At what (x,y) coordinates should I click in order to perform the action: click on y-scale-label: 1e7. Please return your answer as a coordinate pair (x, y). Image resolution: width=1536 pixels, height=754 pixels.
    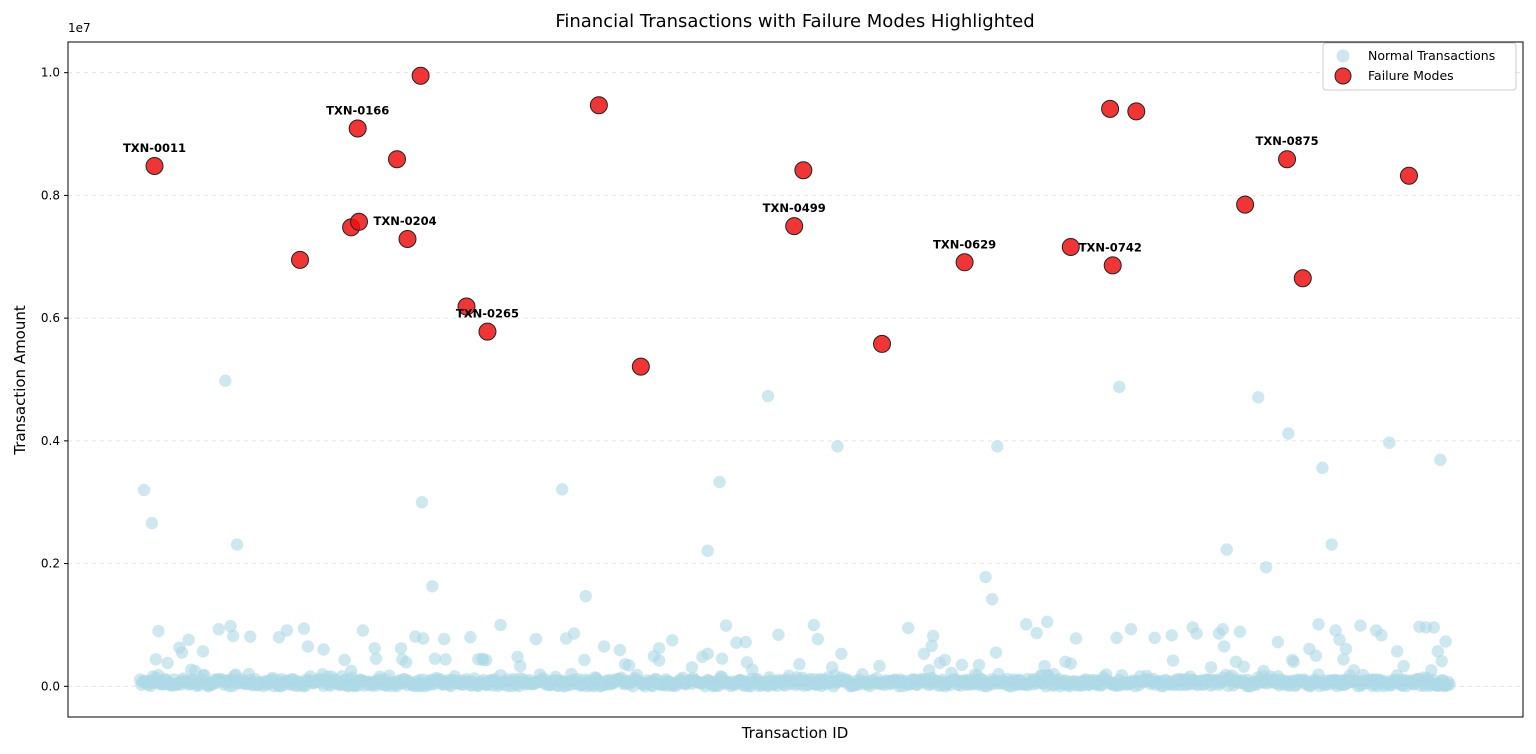
    Looking at the image, I should click on (79, 28).